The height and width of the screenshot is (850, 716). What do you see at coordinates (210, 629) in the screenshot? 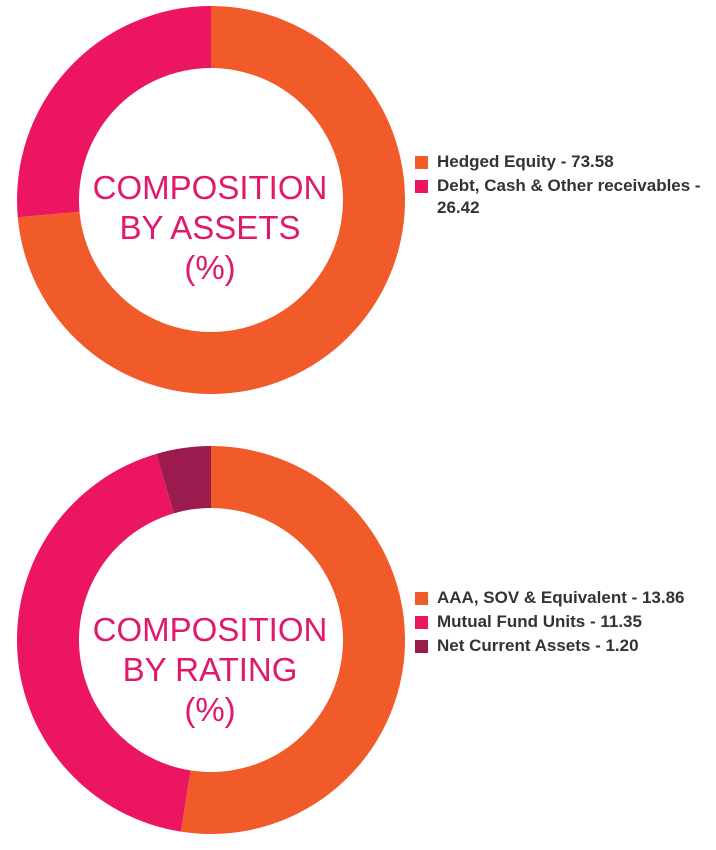
I see `rating-title-line-1: COMPOSITION` at bounding box center [210, 629].